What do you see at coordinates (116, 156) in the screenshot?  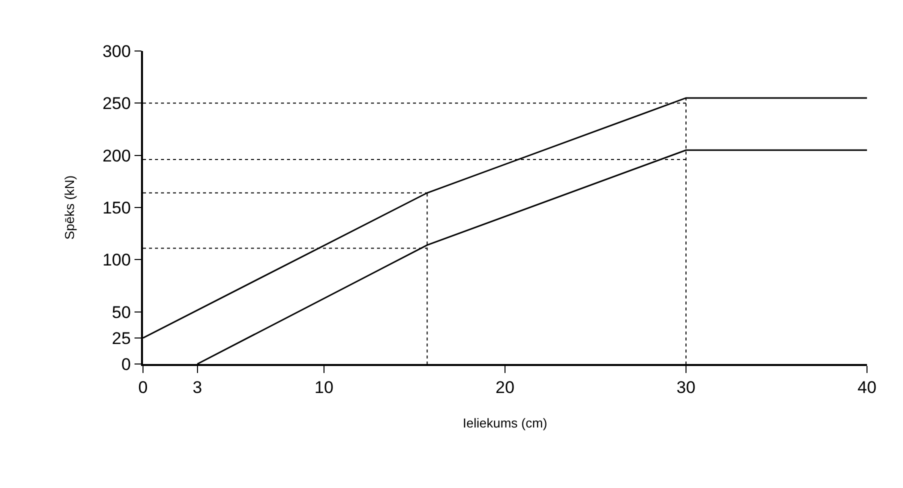 I see `y-tick-label: 200` at bounding box center [116, 156].